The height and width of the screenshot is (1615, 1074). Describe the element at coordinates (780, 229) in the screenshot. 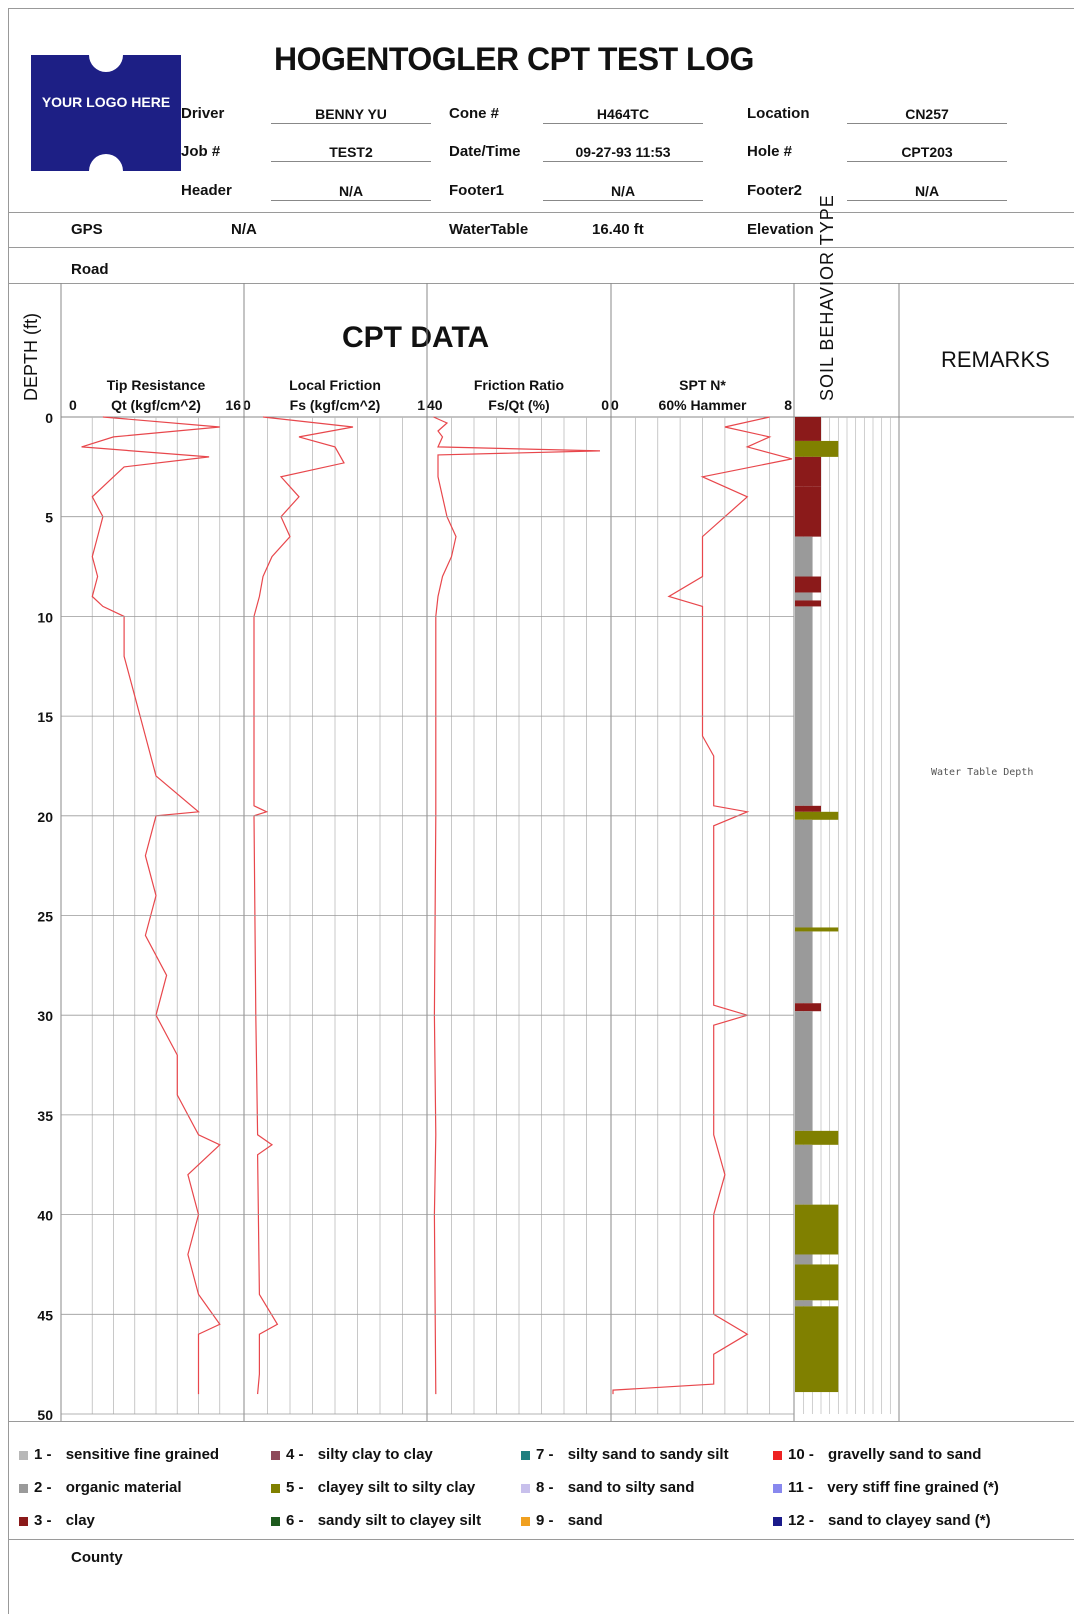

I see `elevation-label: Elevation` at that location.